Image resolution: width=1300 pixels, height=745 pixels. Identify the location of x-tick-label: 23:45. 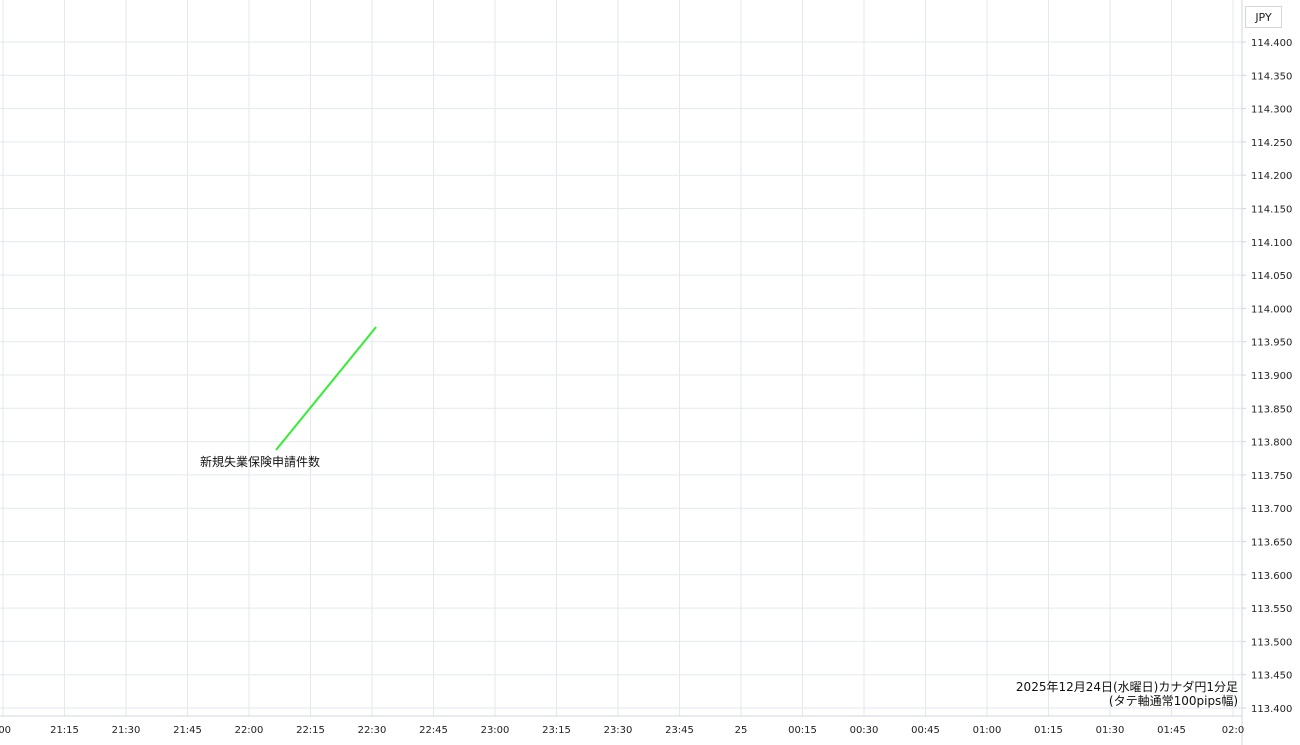
(679, 730).